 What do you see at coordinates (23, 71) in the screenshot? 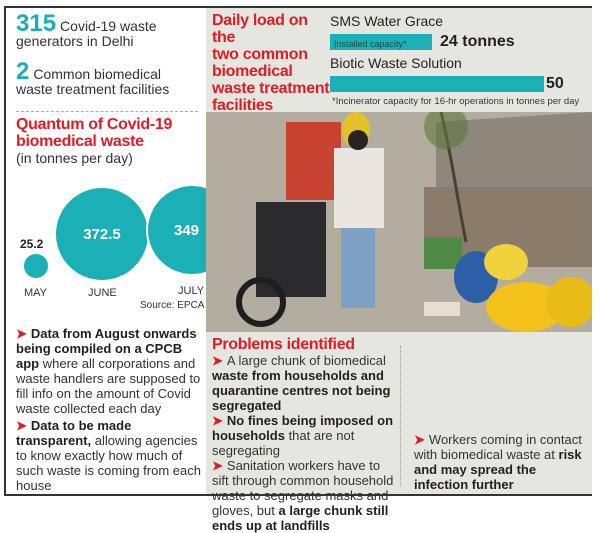
I see `stat-number: 2` at bounding box center [23, 71].